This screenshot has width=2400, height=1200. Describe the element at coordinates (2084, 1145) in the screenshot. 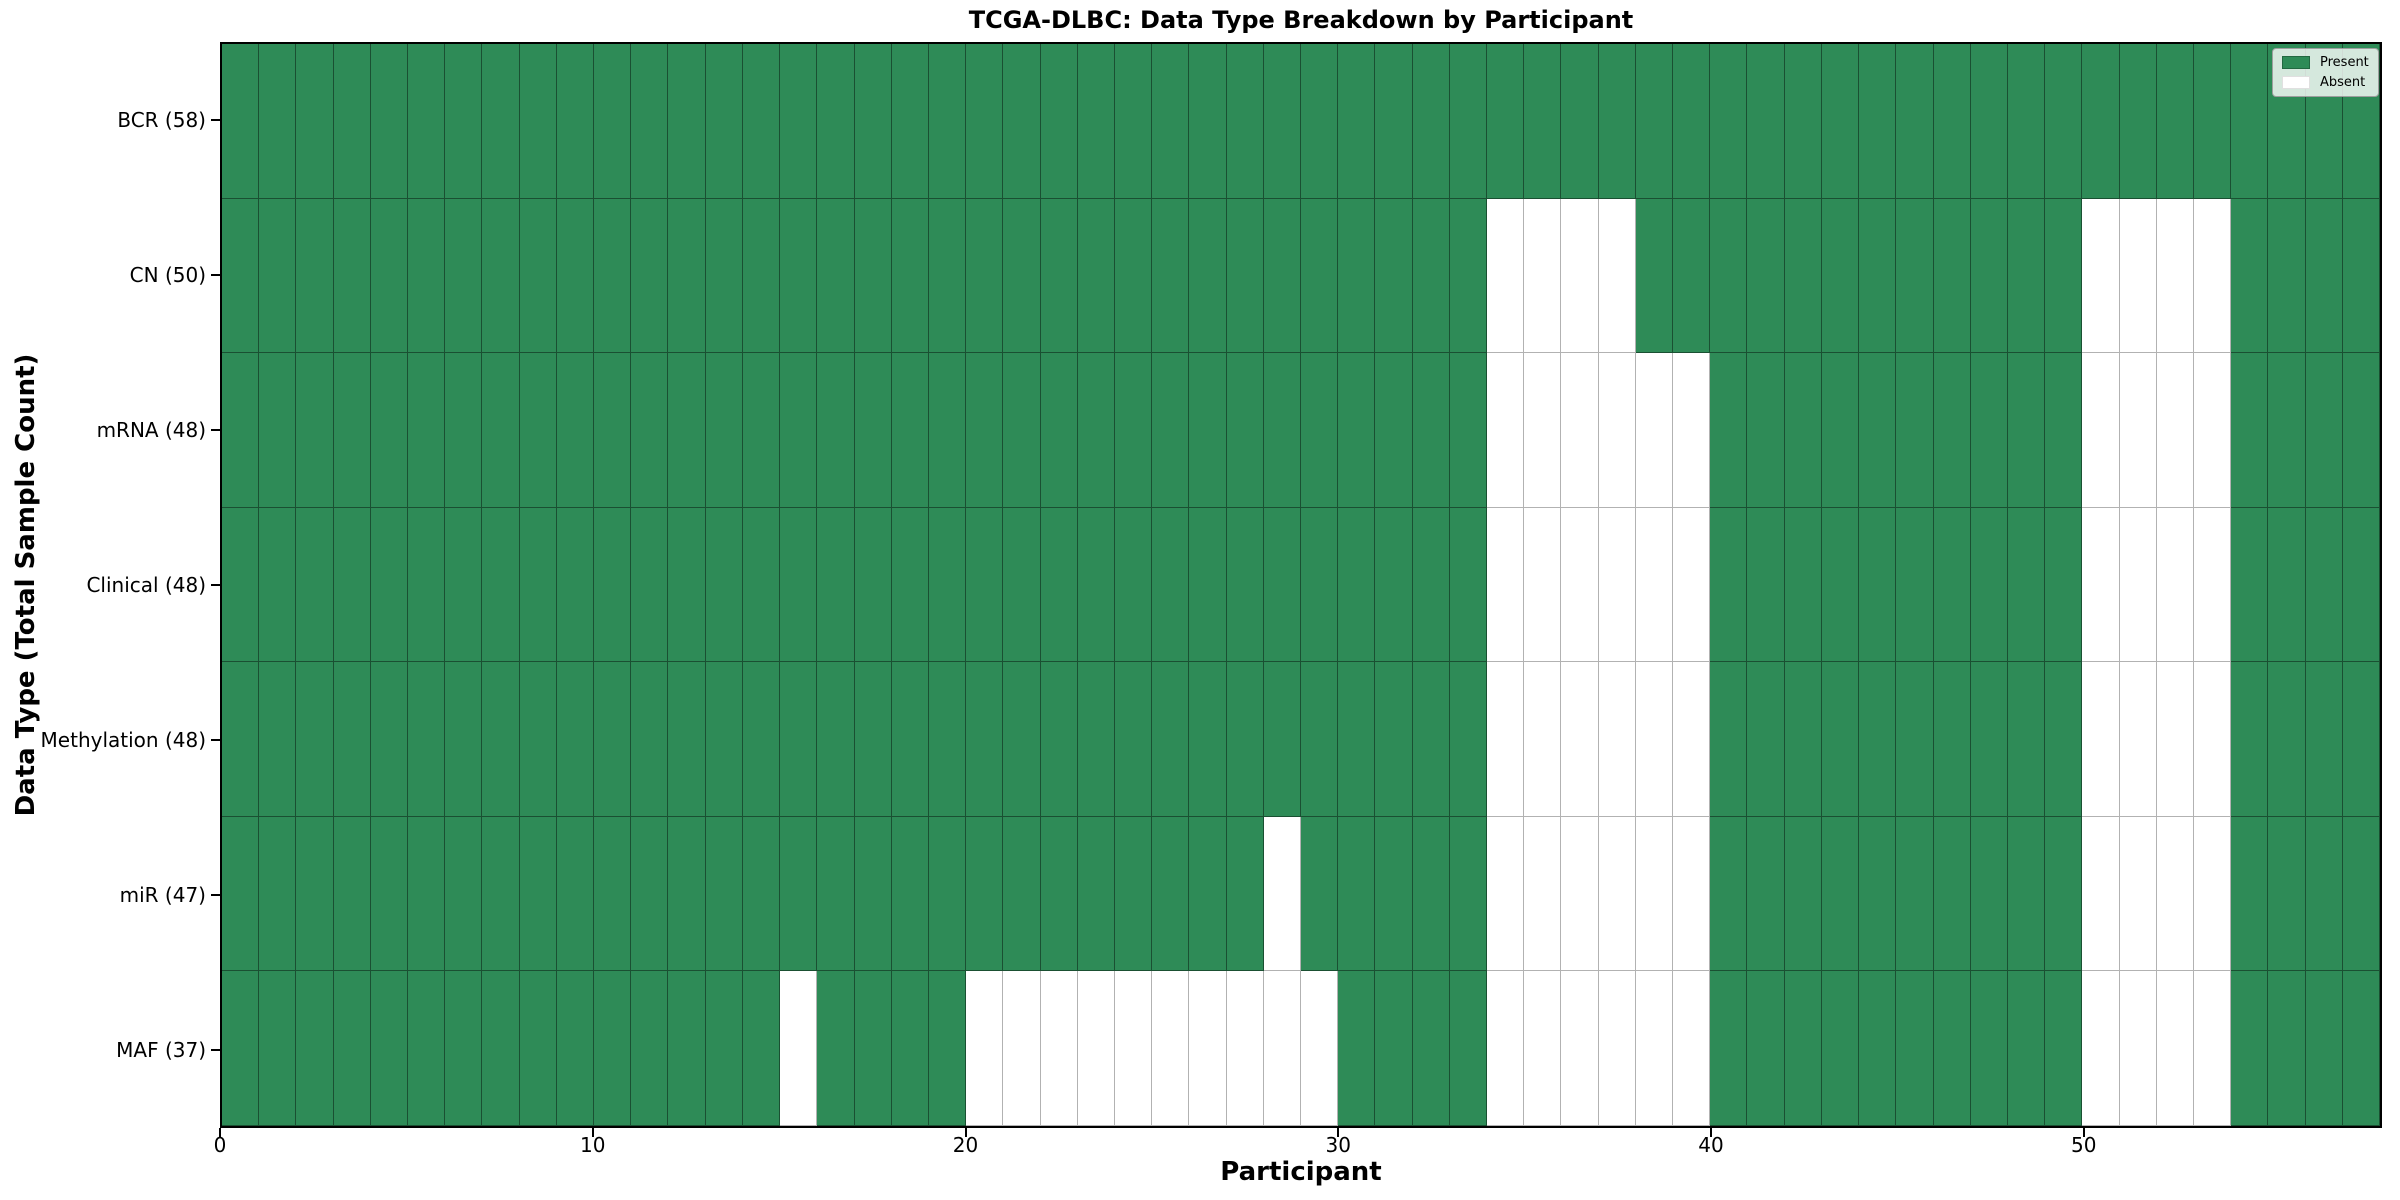

I see `x-tick-label: 50` at that location.